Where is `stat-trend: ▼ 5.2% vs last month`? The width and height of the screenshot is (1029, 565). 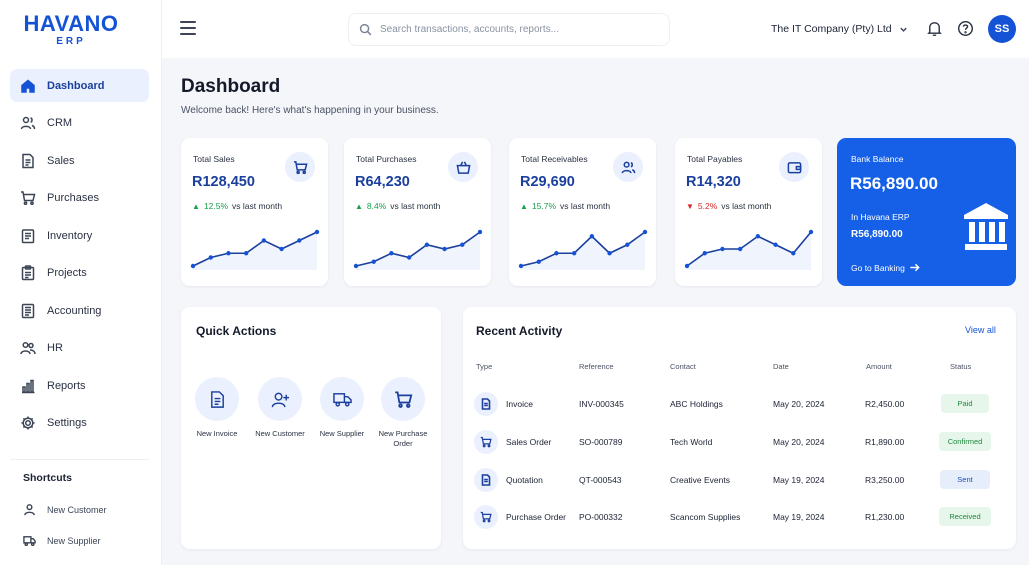
stat-trend: ▼ 5.2% vs last month is located at coordinates (728, 206).